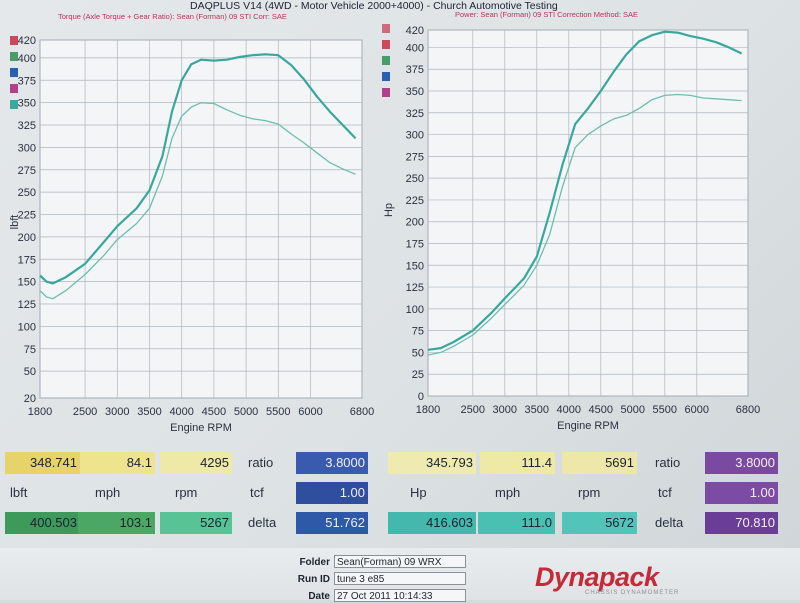 The width and height of the screenshot is (800, 603). Describe the element at coordinates (418, 492) in the screenshot. I see `power-unit-hp: Hp` at that location.